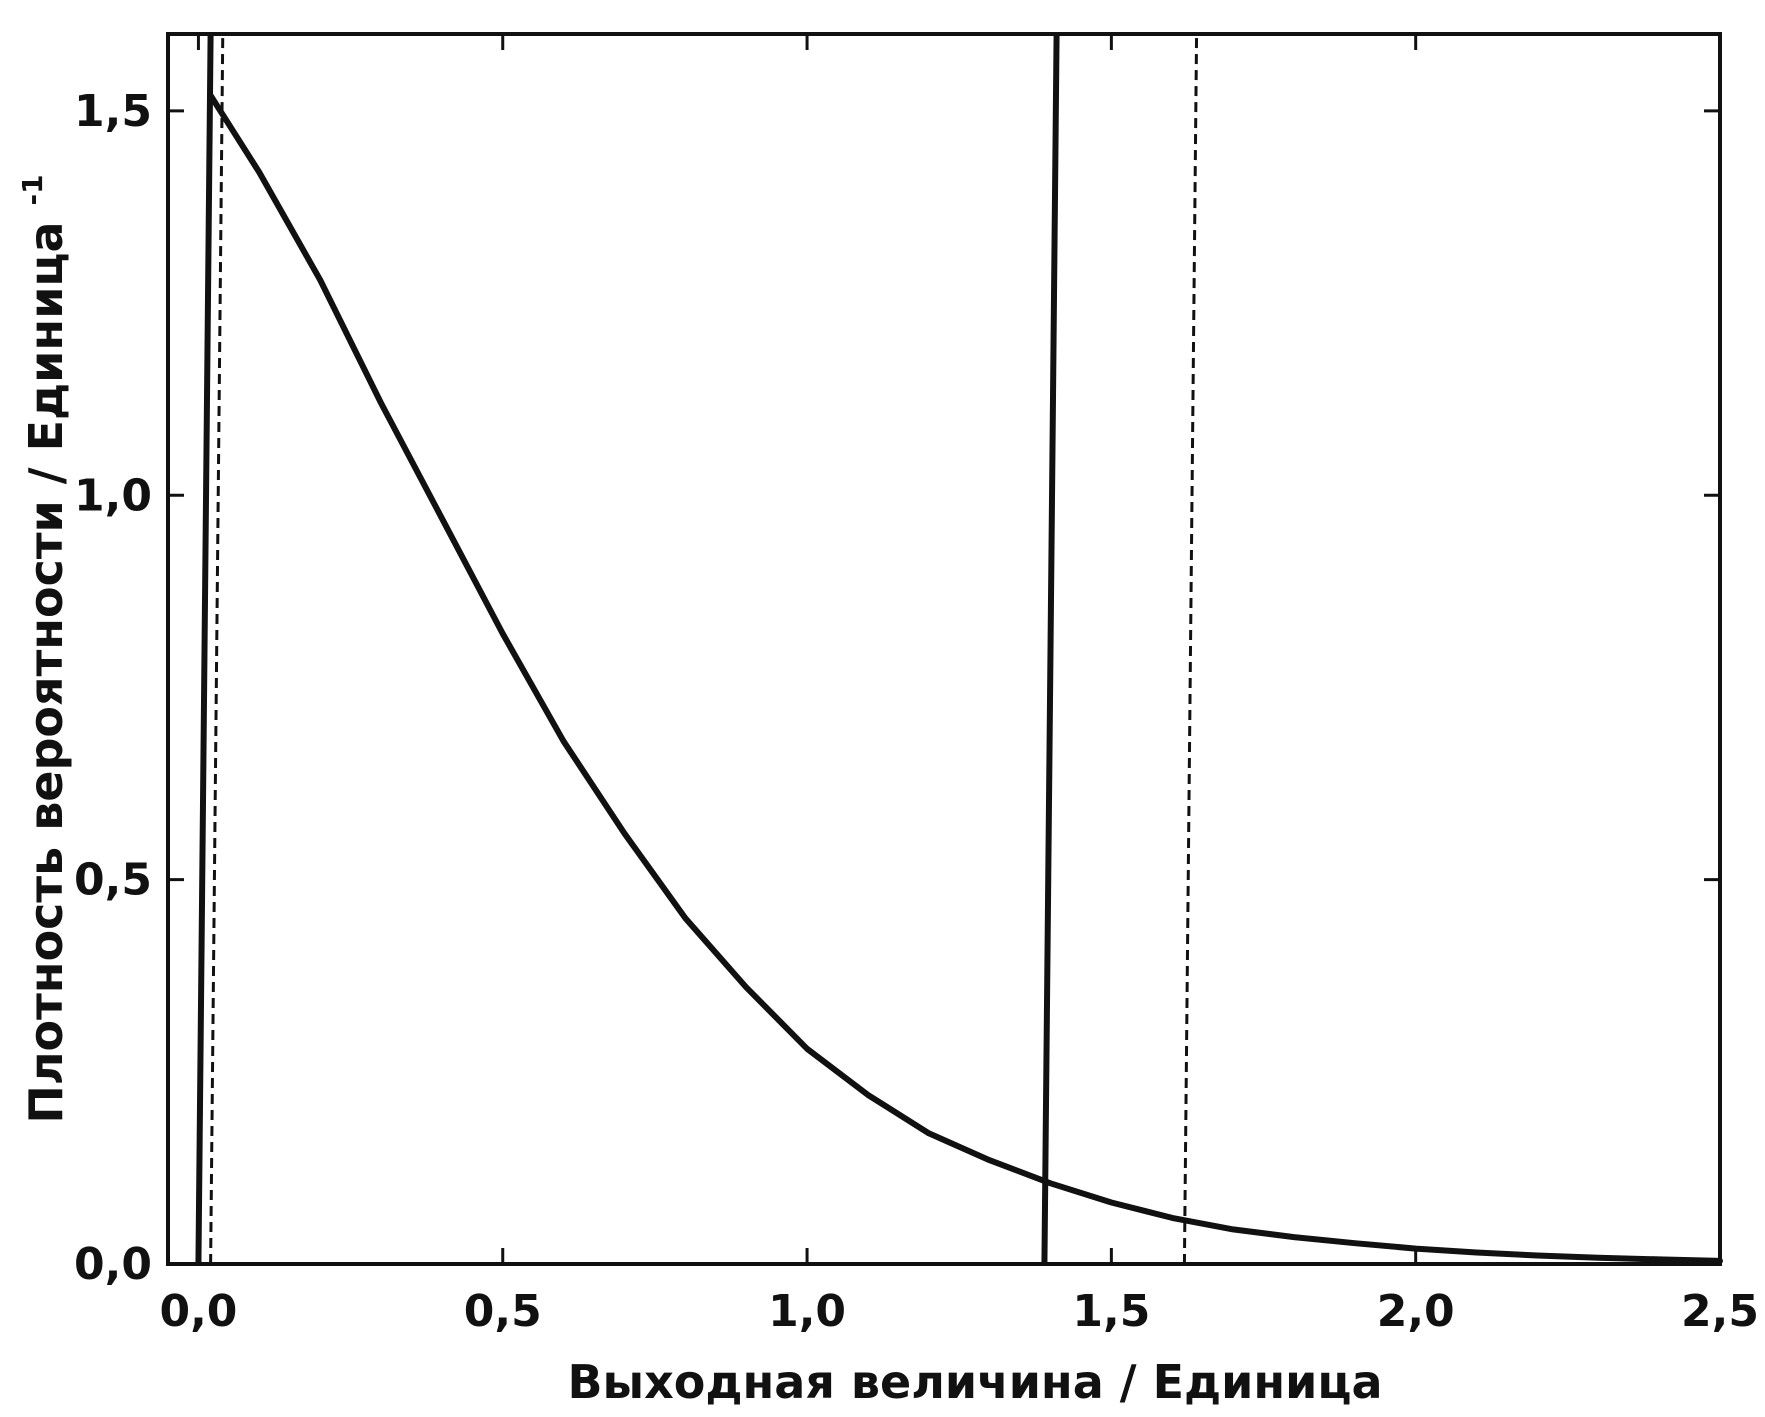 This screenshot has width=1765, height=1417. I want to click on y-tick-label: 1,0, so click(113, 495).